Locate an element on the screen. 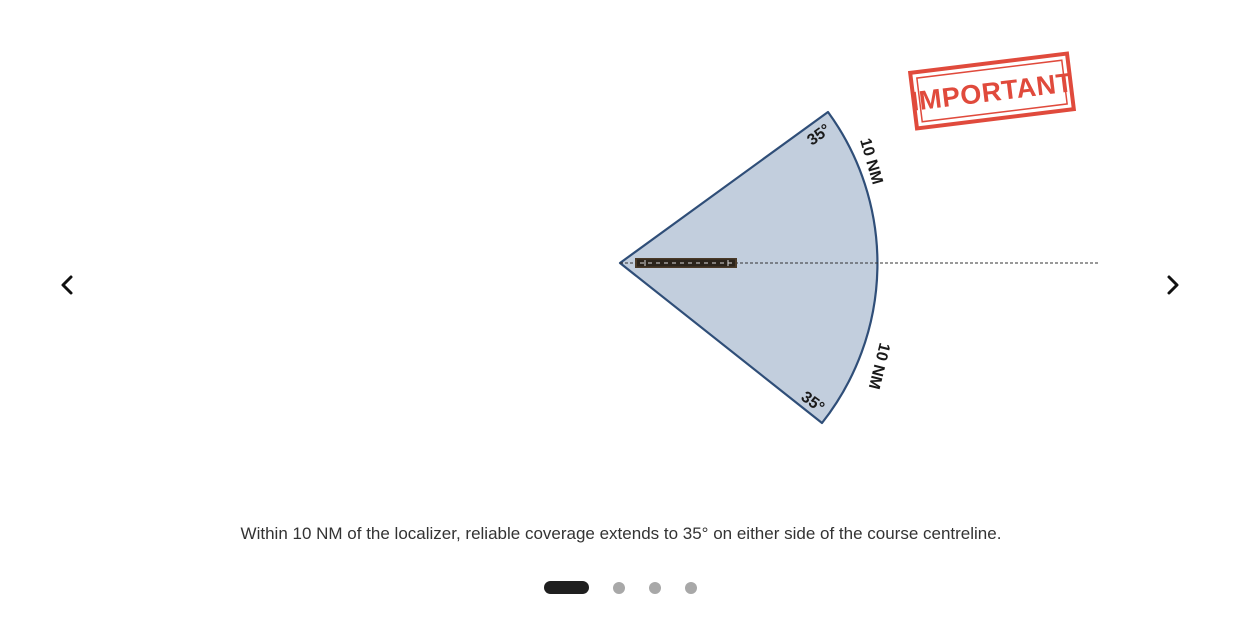  bottom-range-label: 10 NM is located at coordinates (879, 366).